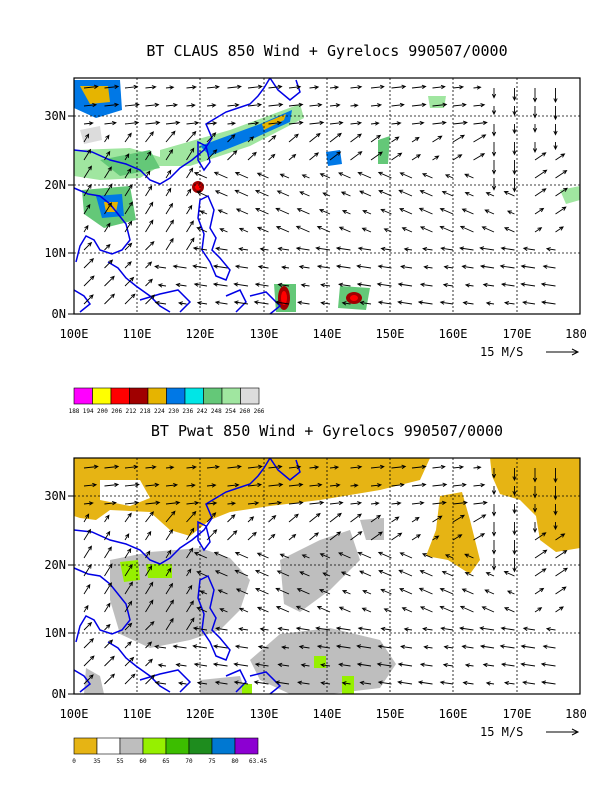  I want to click on bottom-colorbar-swatch, so click(154, 746).